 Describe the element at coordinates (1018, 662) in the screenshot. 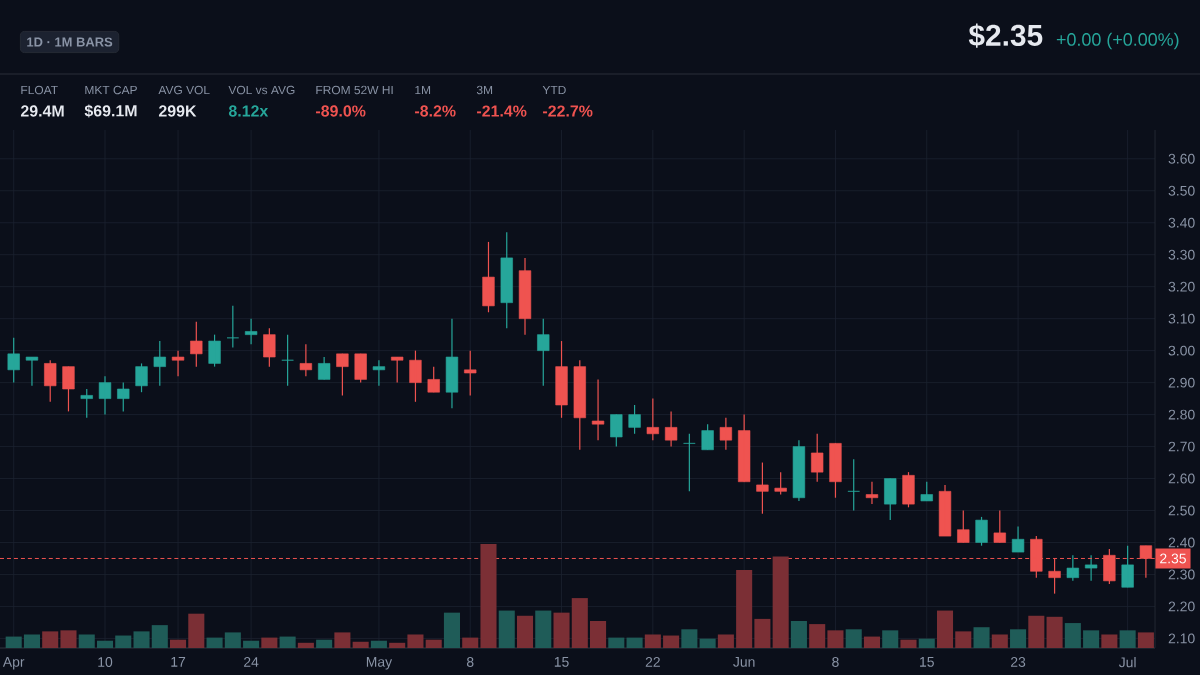

I see `x-tick-label: 23` at that location.